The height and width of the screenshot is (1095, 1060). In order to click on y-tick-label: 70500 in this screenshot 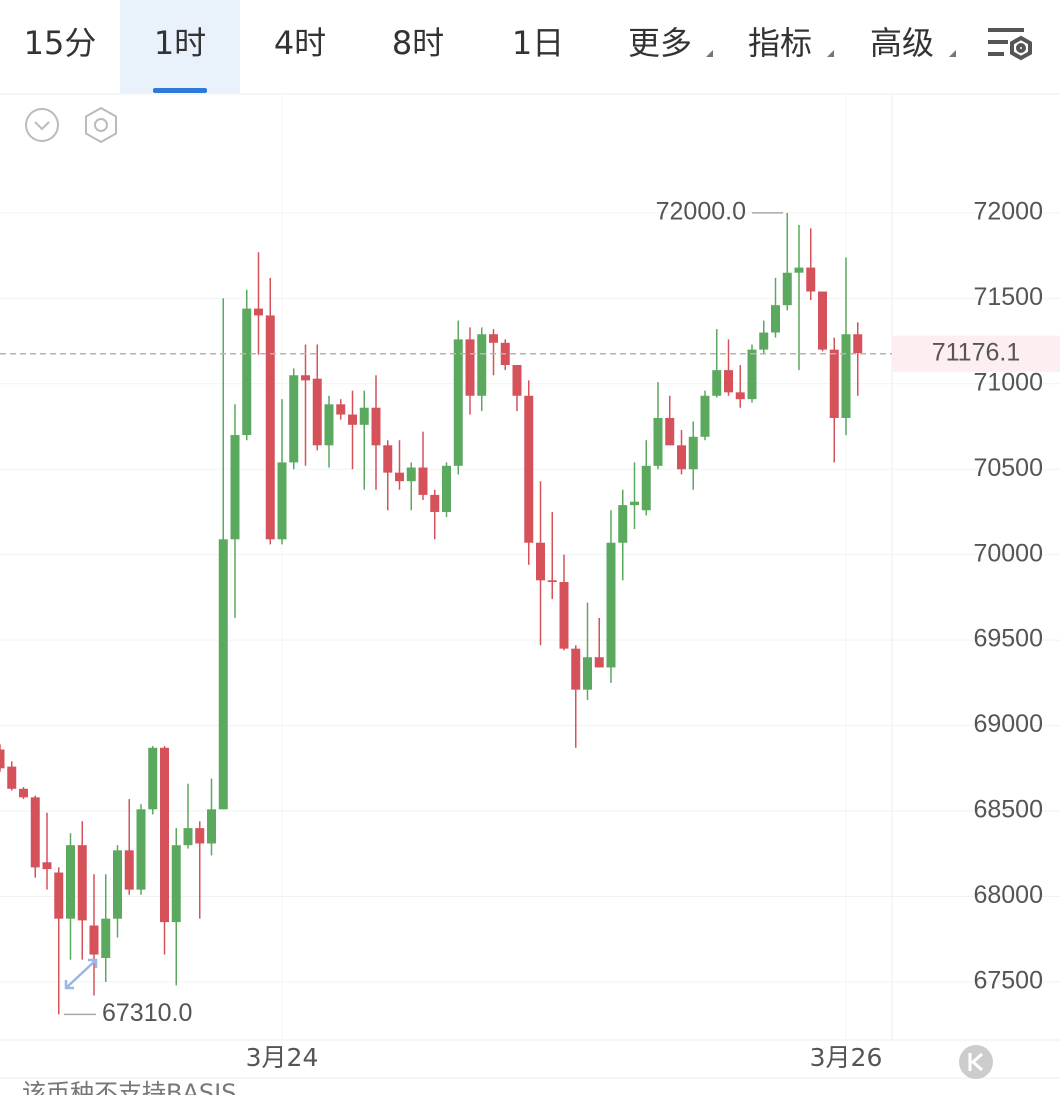, I will do `click(1008, 468)`.